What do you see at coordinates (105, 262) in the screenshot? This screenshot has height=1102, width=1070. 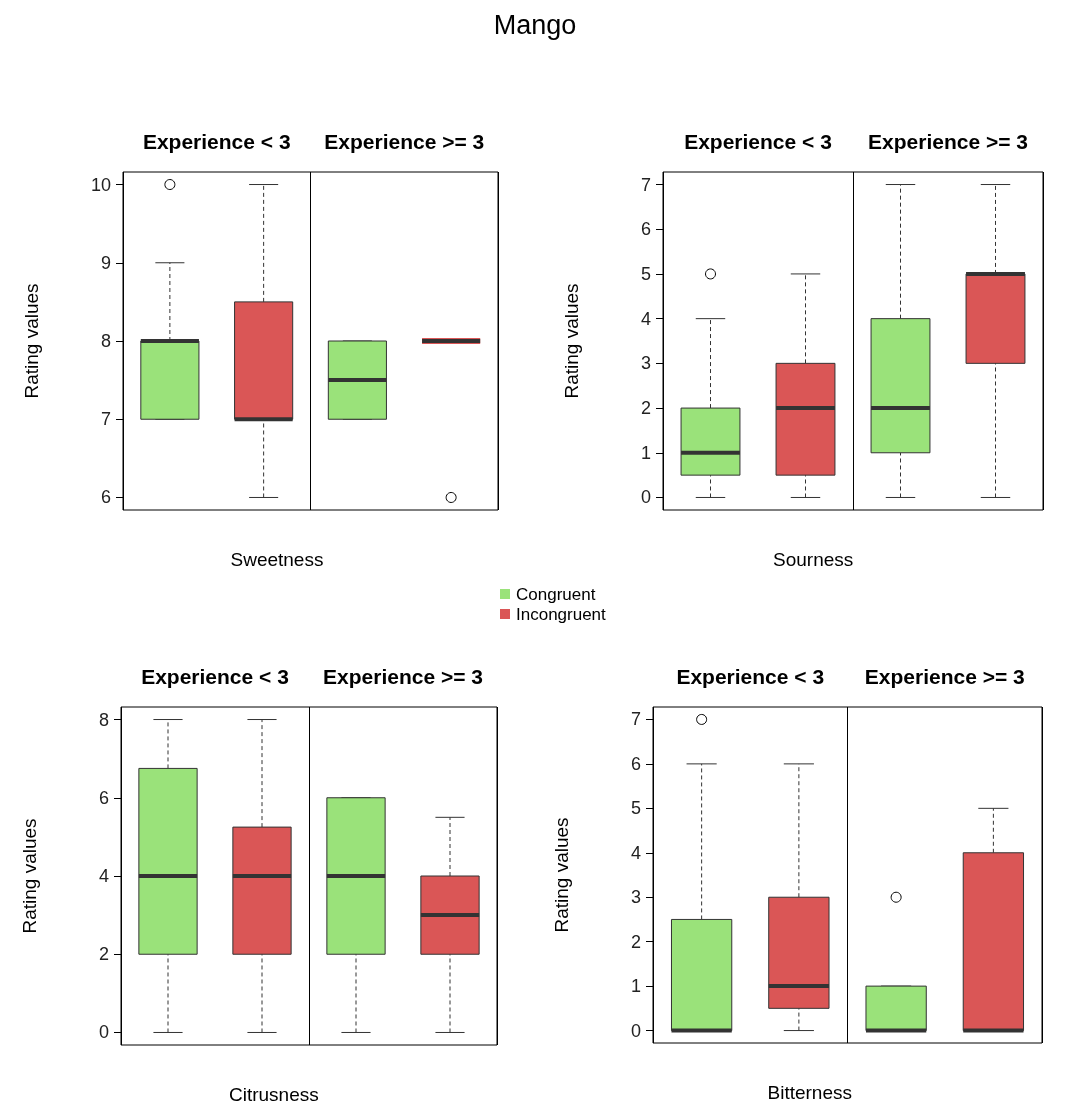 I see `y-tick-label: 9` at bounding box center [105, 262].